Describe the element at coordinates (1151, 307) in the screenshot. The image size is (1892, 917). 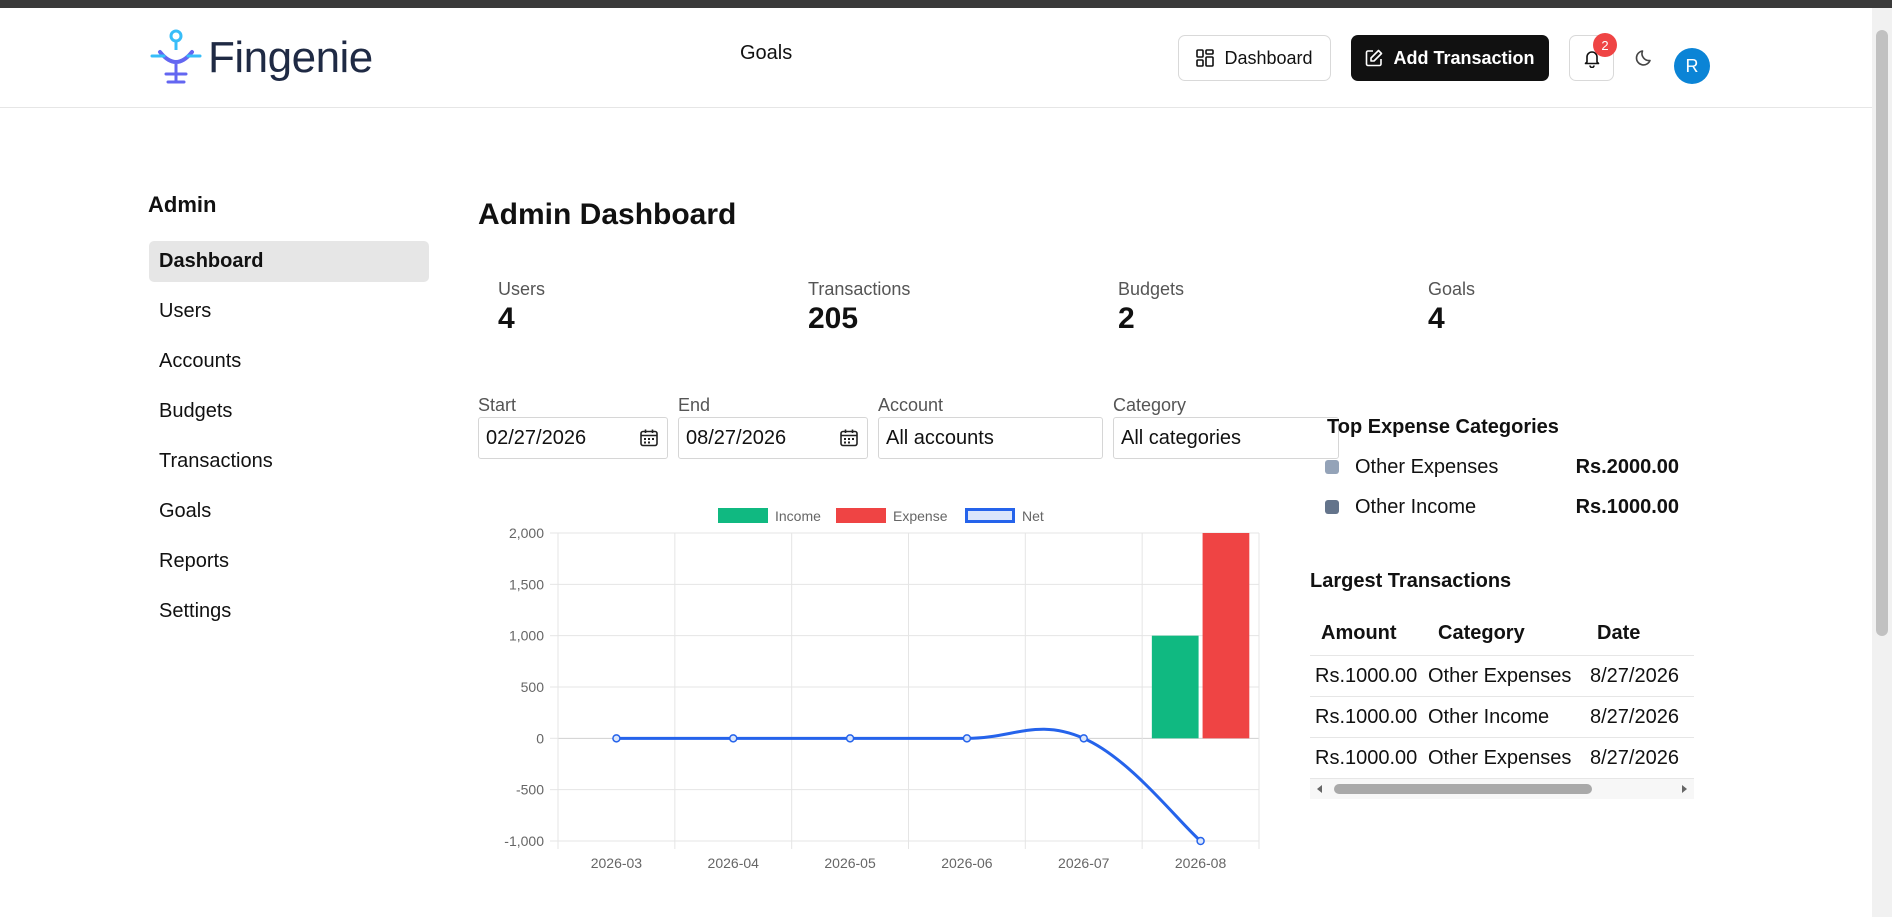
I see `stat-budgets: Budgets 2` at that location.